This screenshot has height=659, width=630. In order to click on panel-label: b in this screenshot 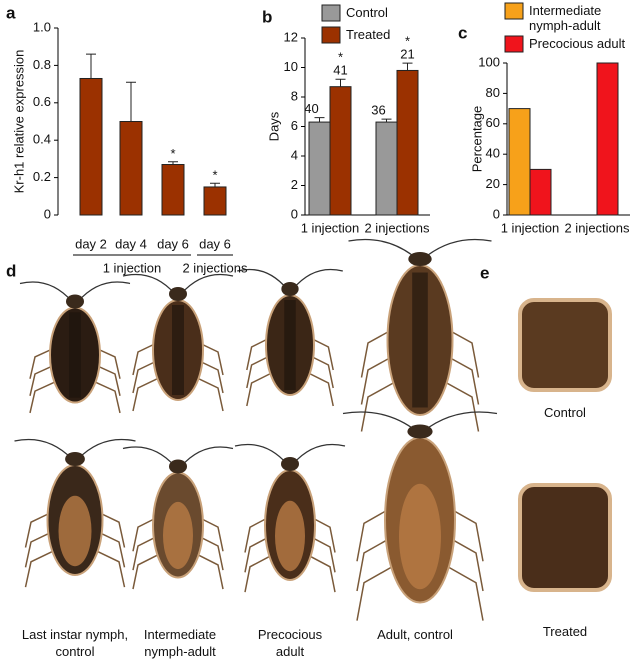, I will do `click(267, 16)`.